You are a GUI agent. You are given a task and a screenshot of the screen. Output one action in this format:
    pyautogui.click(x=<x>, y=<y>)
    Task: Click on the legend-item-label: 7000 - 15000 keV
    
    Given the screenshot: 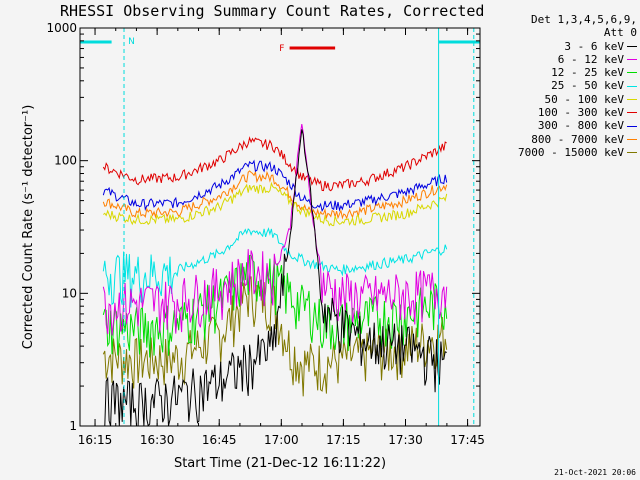 What is the action you would take?
    pyautogui.click(x=571, y=152)
    